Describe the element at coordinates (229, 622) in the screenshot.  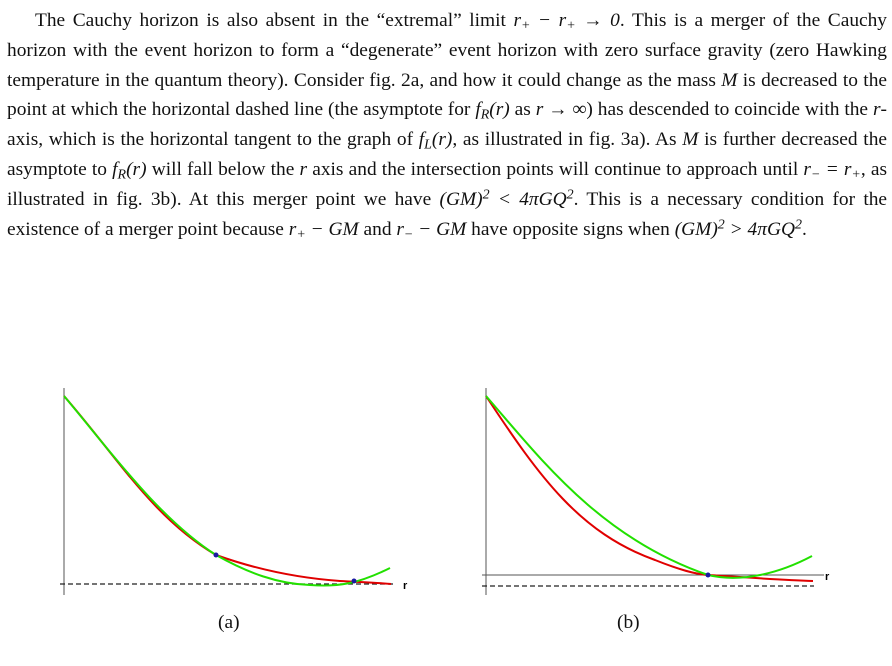
I see `figure-caption-a: (a)` at that location.